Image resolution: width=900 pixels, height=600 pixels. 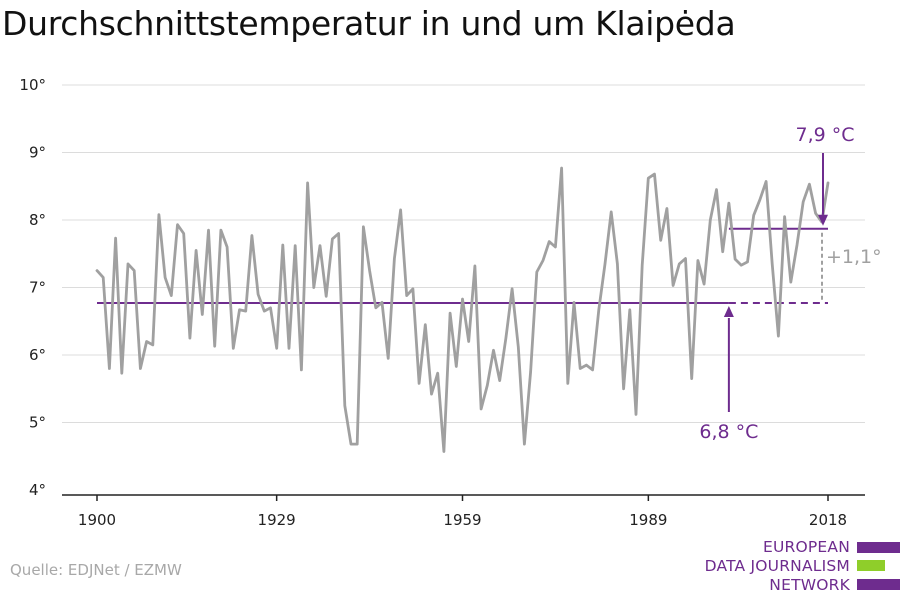 I want to click on high-label: 7,9 °C, so click(x=824, y=135).